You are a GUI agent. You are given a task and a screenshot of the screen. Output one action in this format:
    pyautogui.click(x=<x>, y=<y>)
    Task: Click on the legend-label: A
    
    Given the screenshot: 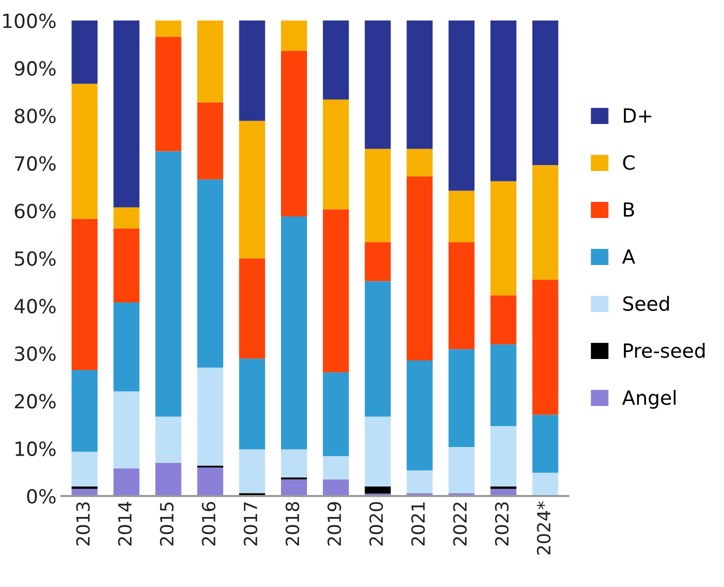 What is the action you would take?
    pyautogui.click(x=629, y=256)
    